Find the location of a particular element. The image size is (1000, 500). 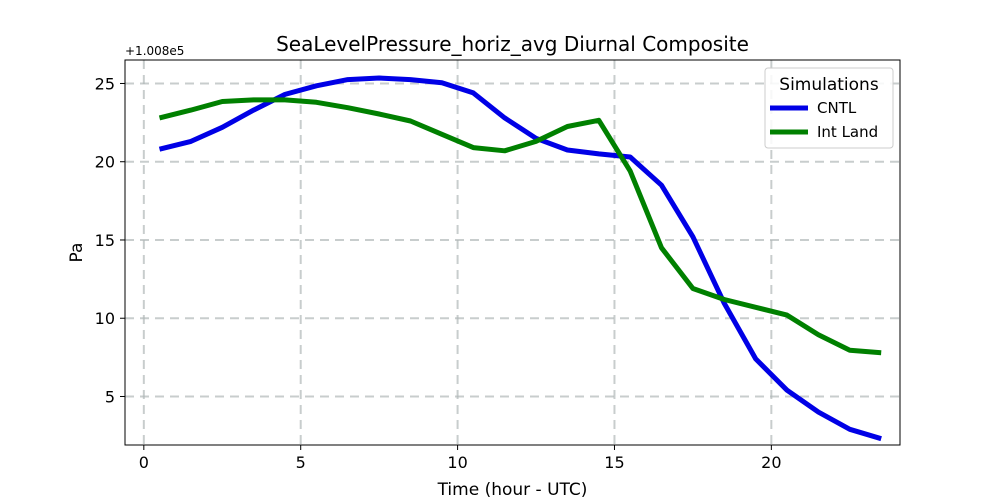

y-axis-title: Pa is located at coordinates (77, 253).